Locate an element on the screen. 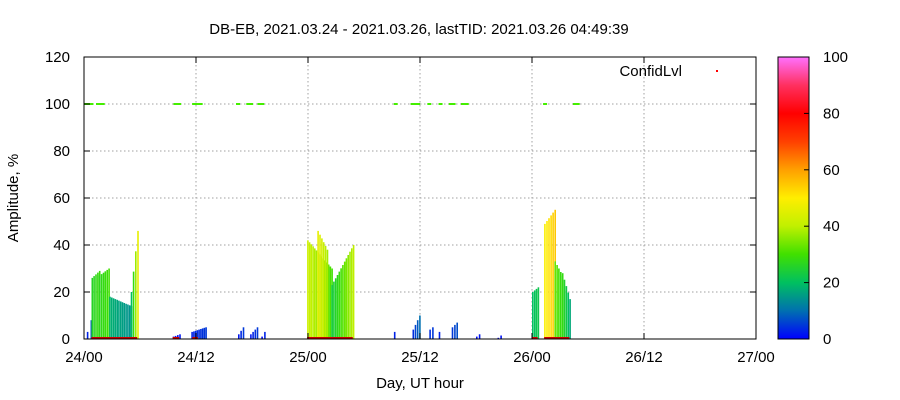 This screenshot has height=400, width=900. colorbar-tick-label: 40 is located at coordinates (831, 226).